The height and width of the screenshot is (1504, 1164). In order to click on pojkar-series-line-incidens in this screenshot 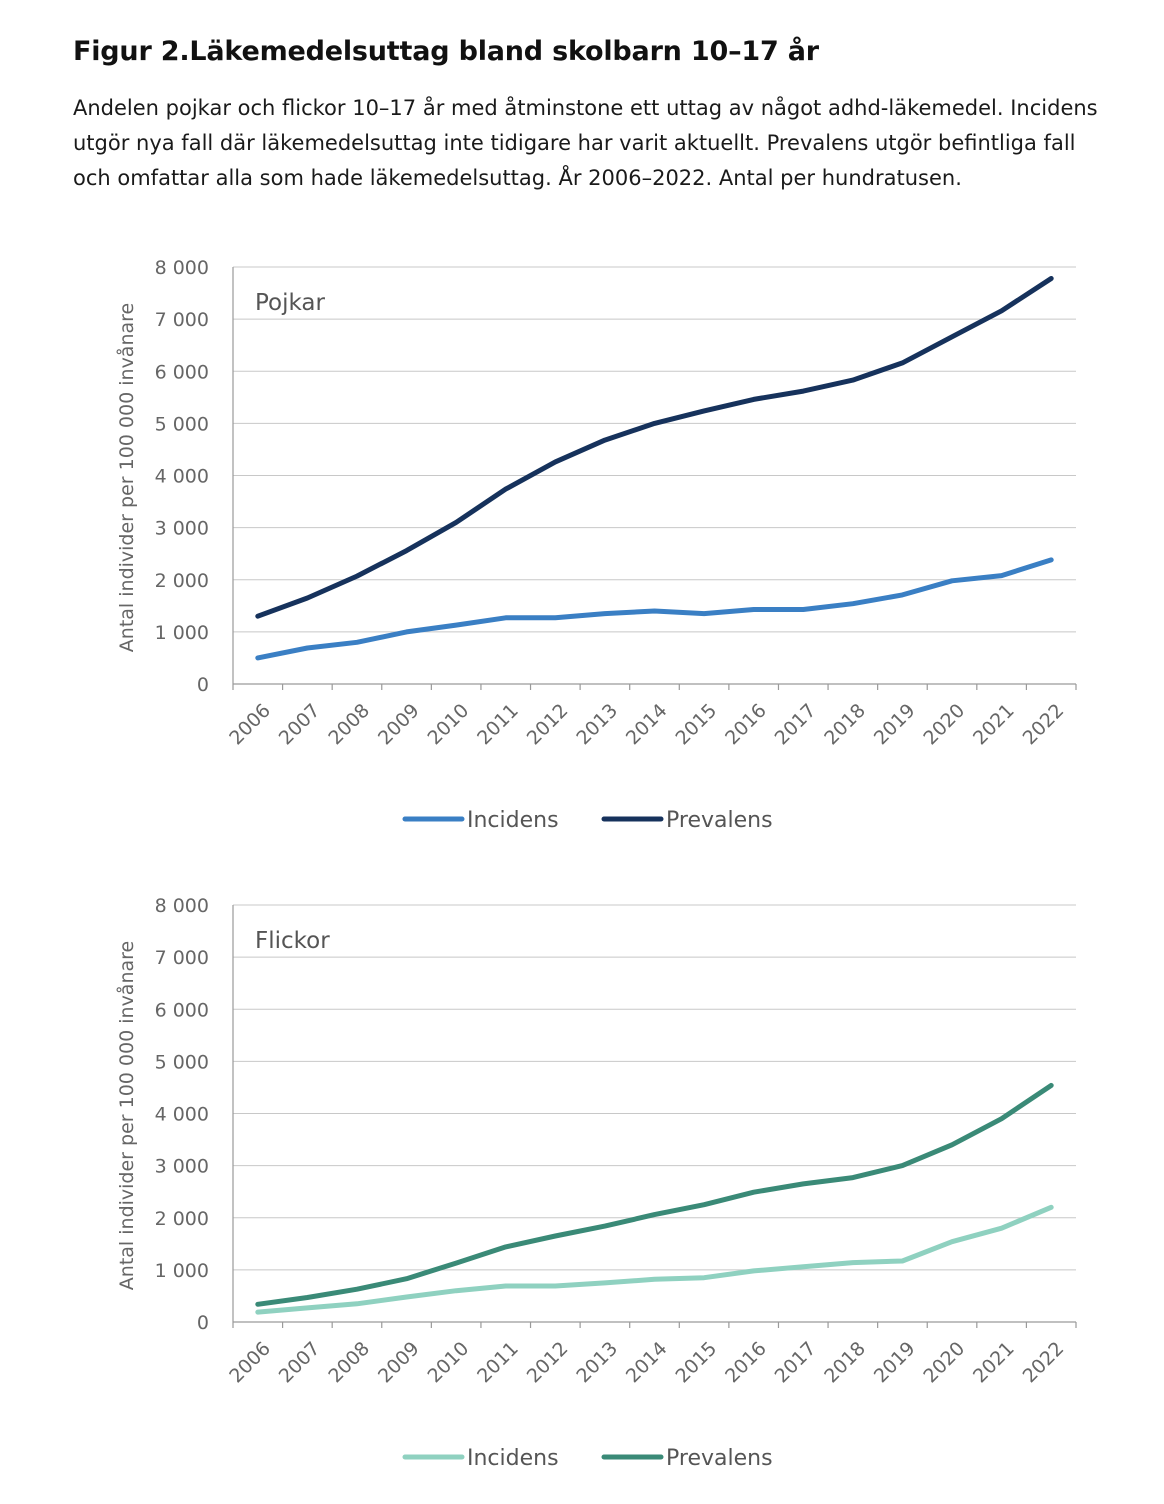, I will do `click(654, 609)`.